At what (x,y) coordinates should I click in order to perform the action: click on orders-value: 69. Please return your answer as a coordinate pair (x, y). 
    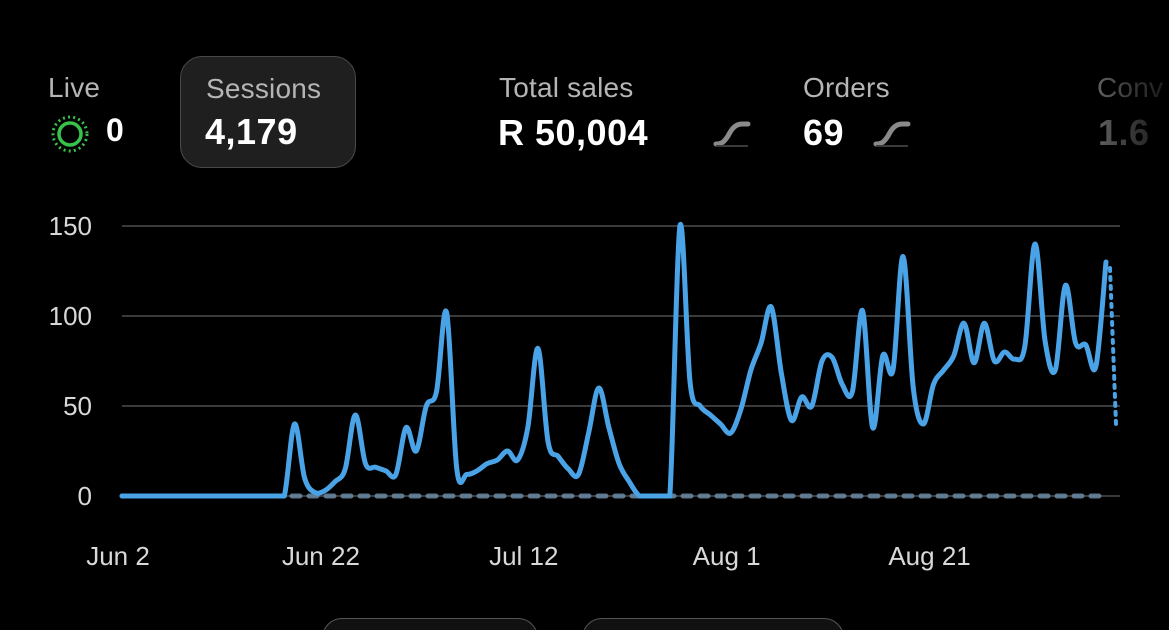
    Looking at the image, I should click on (824, 132).